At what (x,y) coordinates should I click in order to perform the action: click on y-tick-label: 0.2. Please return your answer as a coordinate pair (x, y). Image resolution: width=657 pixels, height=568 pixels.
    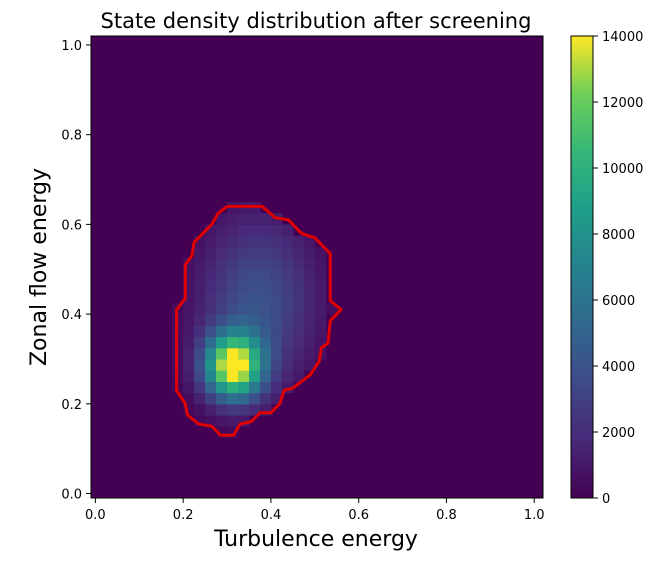
    Looking at the image, I should click on (71, 405).